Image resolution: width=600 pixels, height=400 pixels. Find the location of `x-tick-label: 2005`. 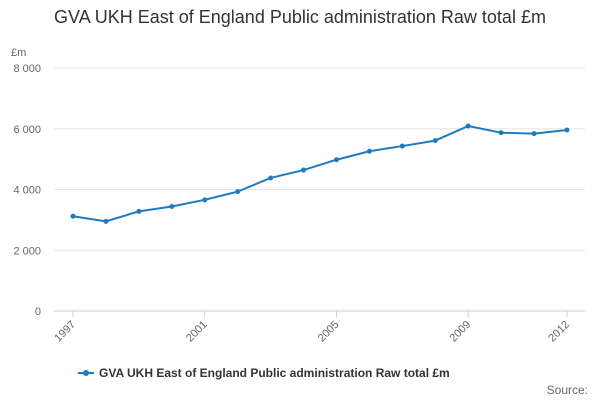

x-tick-label: 2005 is located at coordinates (329, 332).